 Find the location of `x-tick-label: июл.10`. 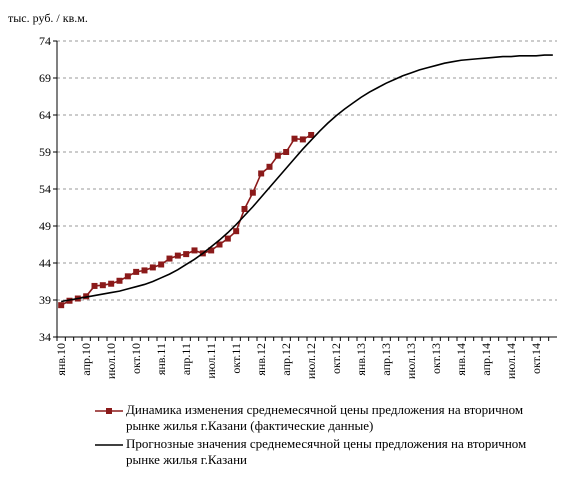

x-tick-label: июл.10 is located at coordinates (111, 361).